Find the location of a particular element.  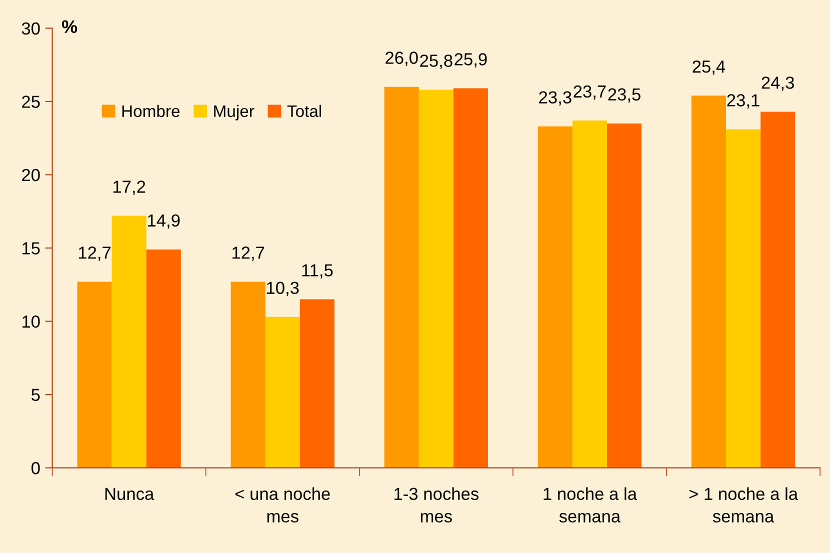

data-label: 23,7 is located at coordinates (590, 92).